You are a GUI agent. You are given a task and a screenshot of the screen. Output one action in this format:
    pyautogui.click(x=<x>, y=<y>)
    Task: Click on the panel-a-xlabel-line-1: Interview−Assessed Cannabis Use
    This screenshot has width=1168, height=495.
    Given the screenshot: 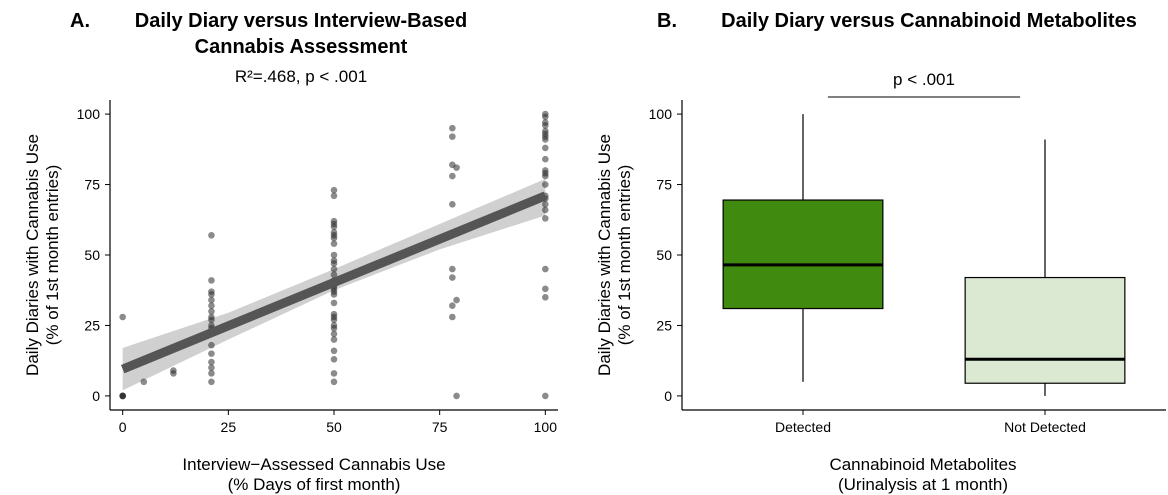 What is the action you would take?
    pyautogui.click(x=313, y=464)
    